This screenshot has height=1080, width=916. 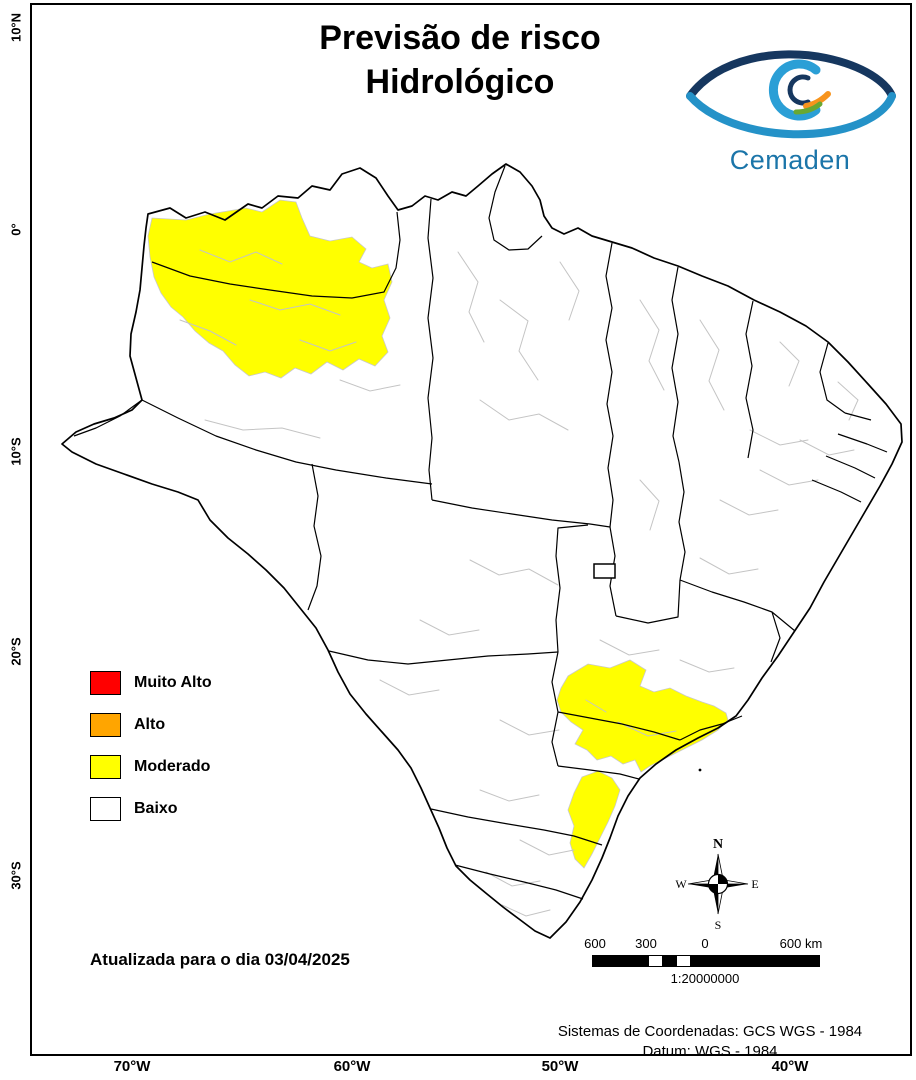 What do you see at coordinates (560, 1066) in the screenshot?
I see `lon-label-50w: 50°W` at bounding box center [560, 1066].